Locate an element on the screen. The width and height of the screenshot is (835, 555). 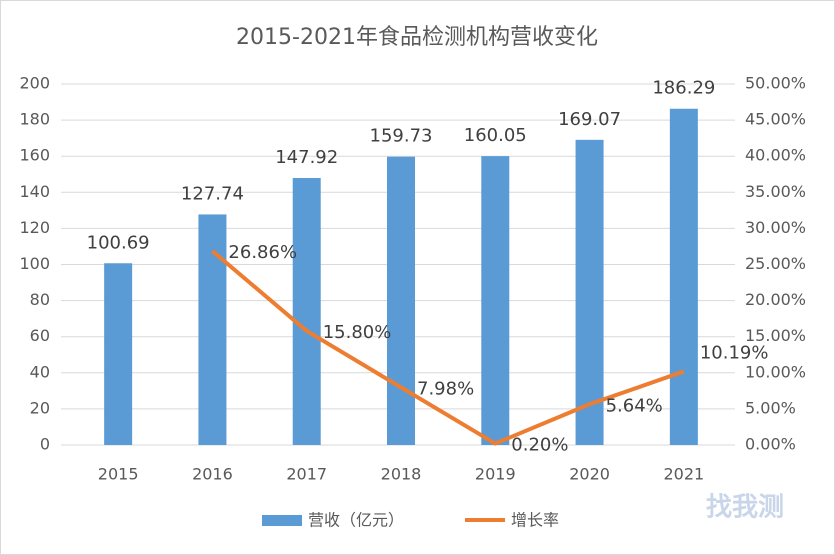
x-tick-label: 2020 is located at coordinates (589, 474).